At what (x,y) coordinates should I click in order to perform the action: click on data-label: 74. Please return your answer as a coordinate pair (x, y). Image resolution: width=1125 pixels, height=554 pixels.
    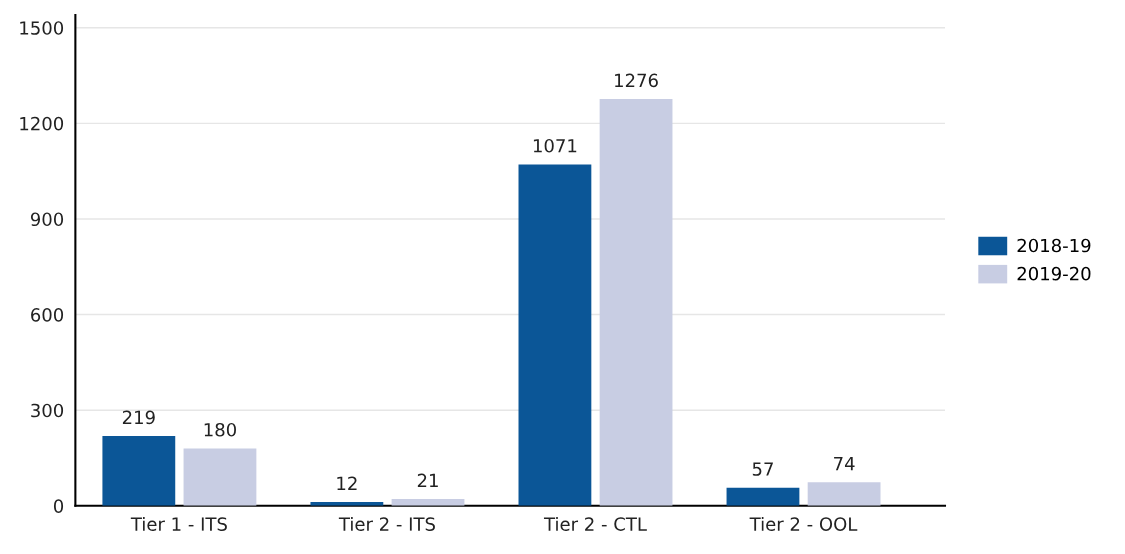
    Looking at the image, I should click on (844, 463).